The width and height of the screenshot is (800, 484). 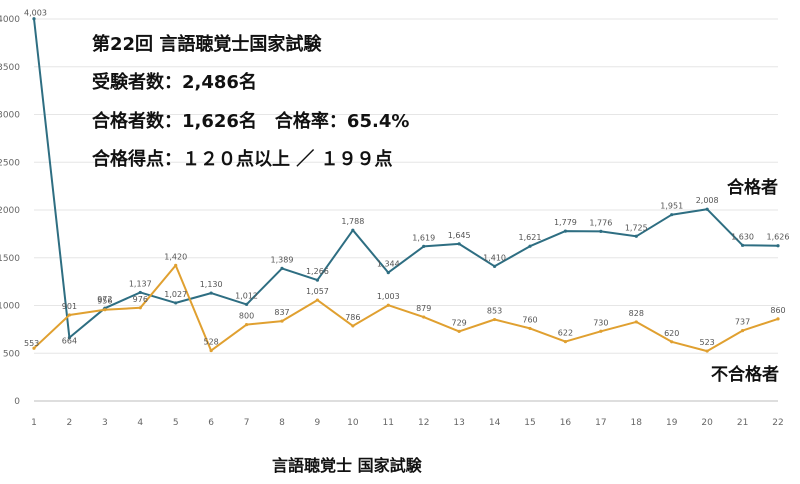 What do you see at coordinates (745, 375) in the screenshot?
I see `series-label-fail: 不合格者` at bounding box center [745, 375].